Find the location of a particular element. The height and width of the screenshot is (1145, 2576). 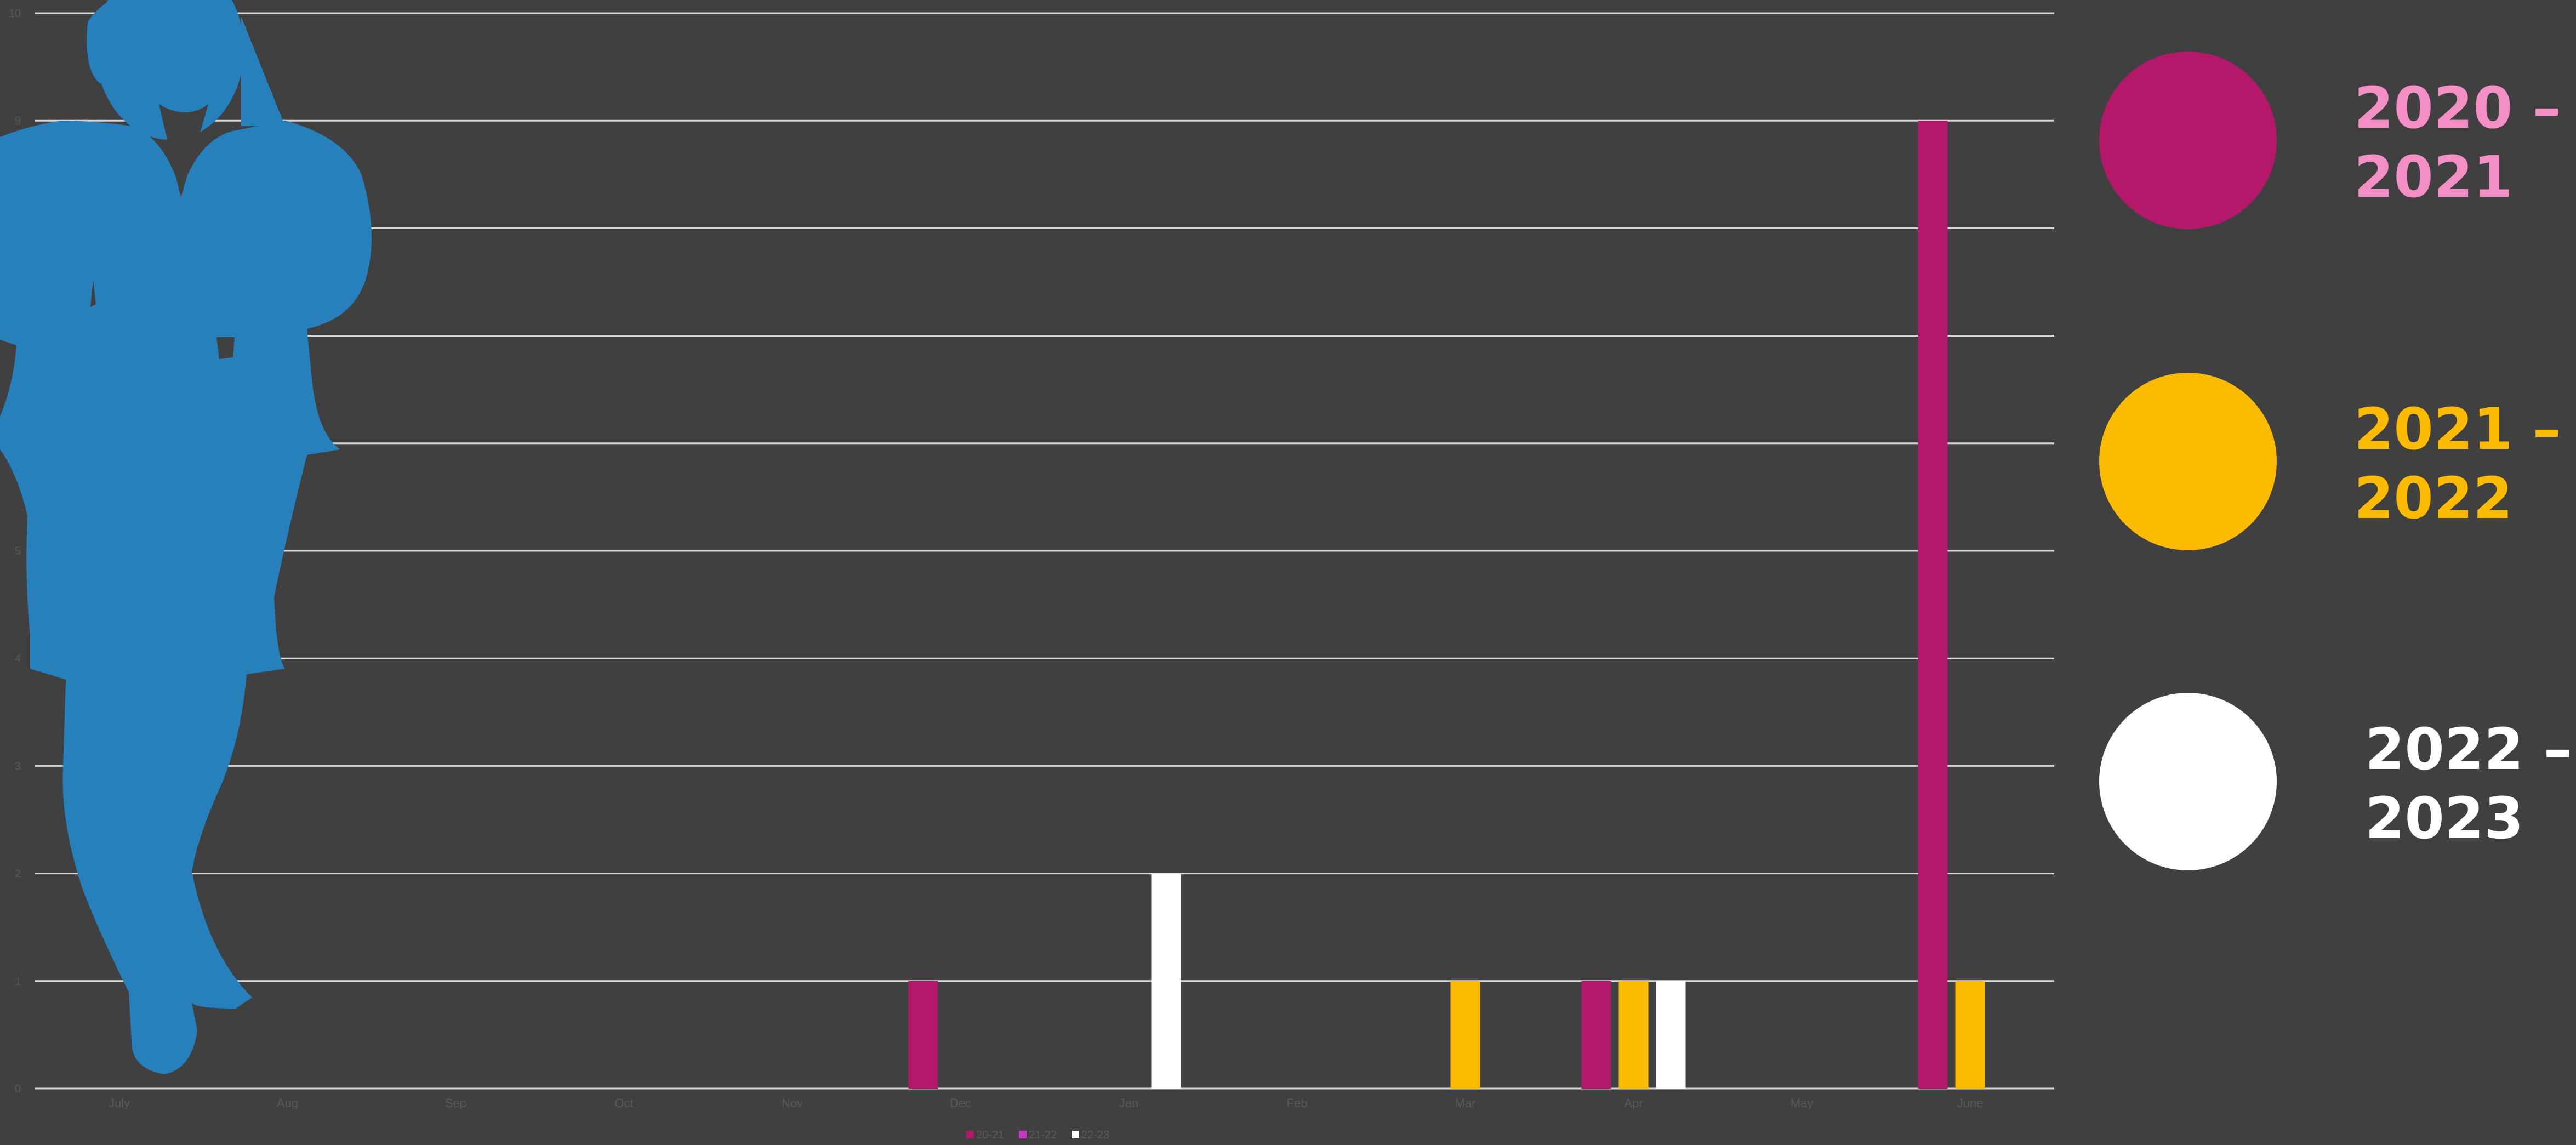

x-tick-label: May is located at coordinates (1802, 1103).